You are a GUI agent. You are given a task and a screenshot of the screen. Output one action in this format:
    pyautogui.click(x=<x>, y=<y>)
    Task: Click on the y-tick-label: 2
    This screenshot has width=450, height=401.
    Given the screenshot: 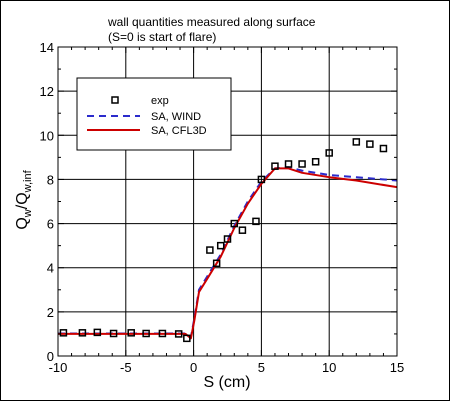 What is the action you would take?
    pyautogui.click(x=50, y=312)
    